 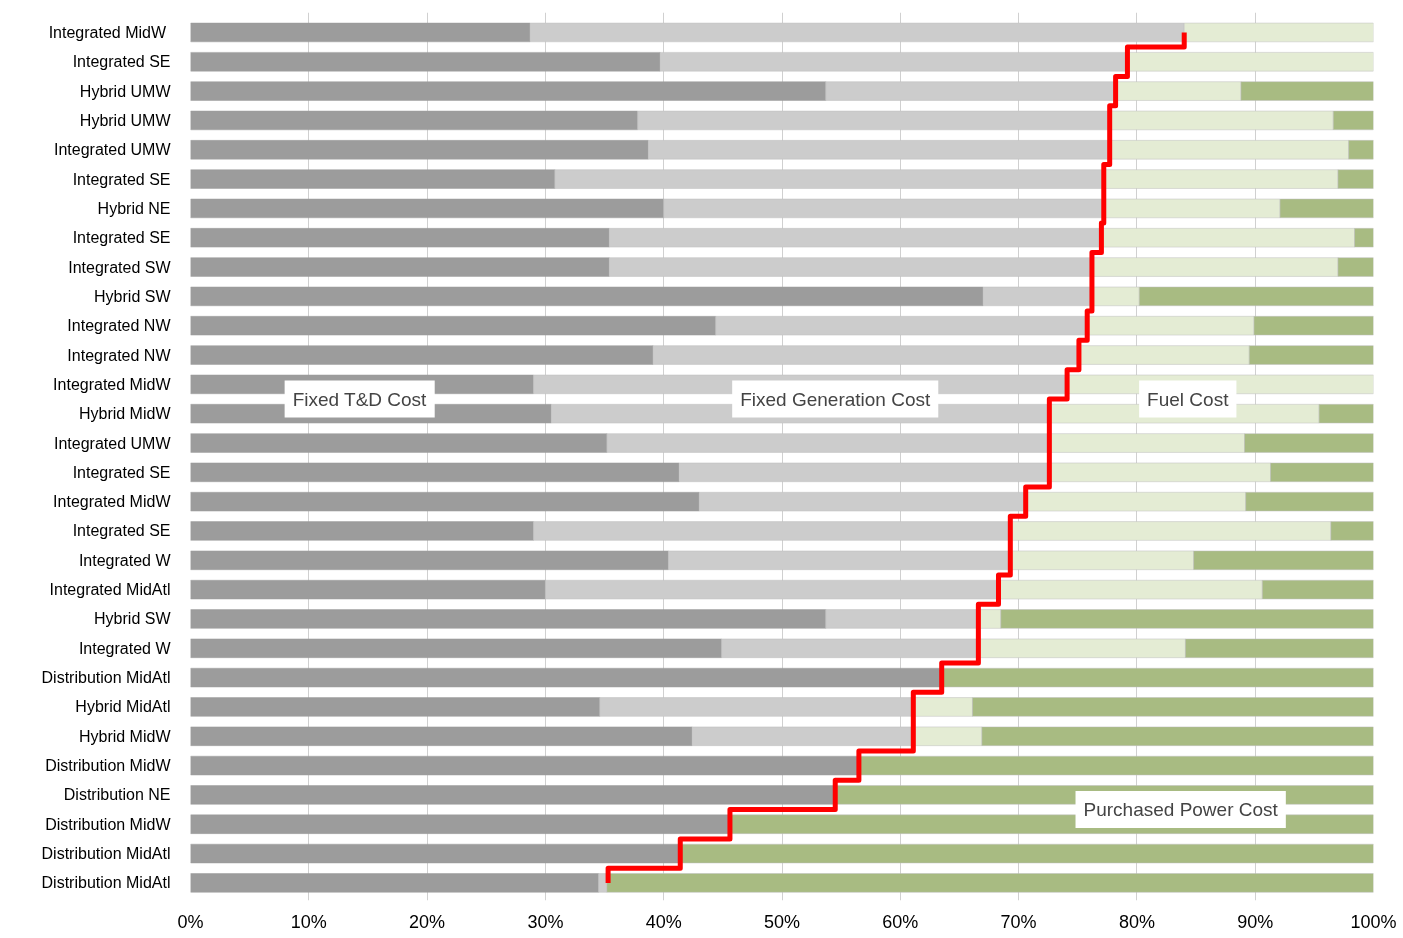 I want to click on x-tick-label: 10%, so click(x=308, y=921).